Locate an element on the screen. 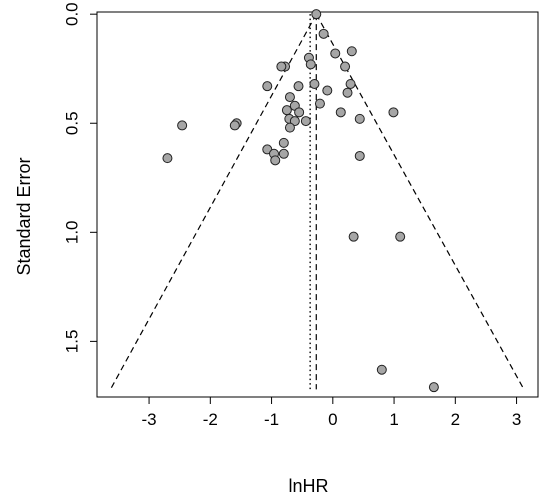 The height and width of the screenshot is (498, 550). y-tick-label: 0.0 is located at coordinates (72, 14).